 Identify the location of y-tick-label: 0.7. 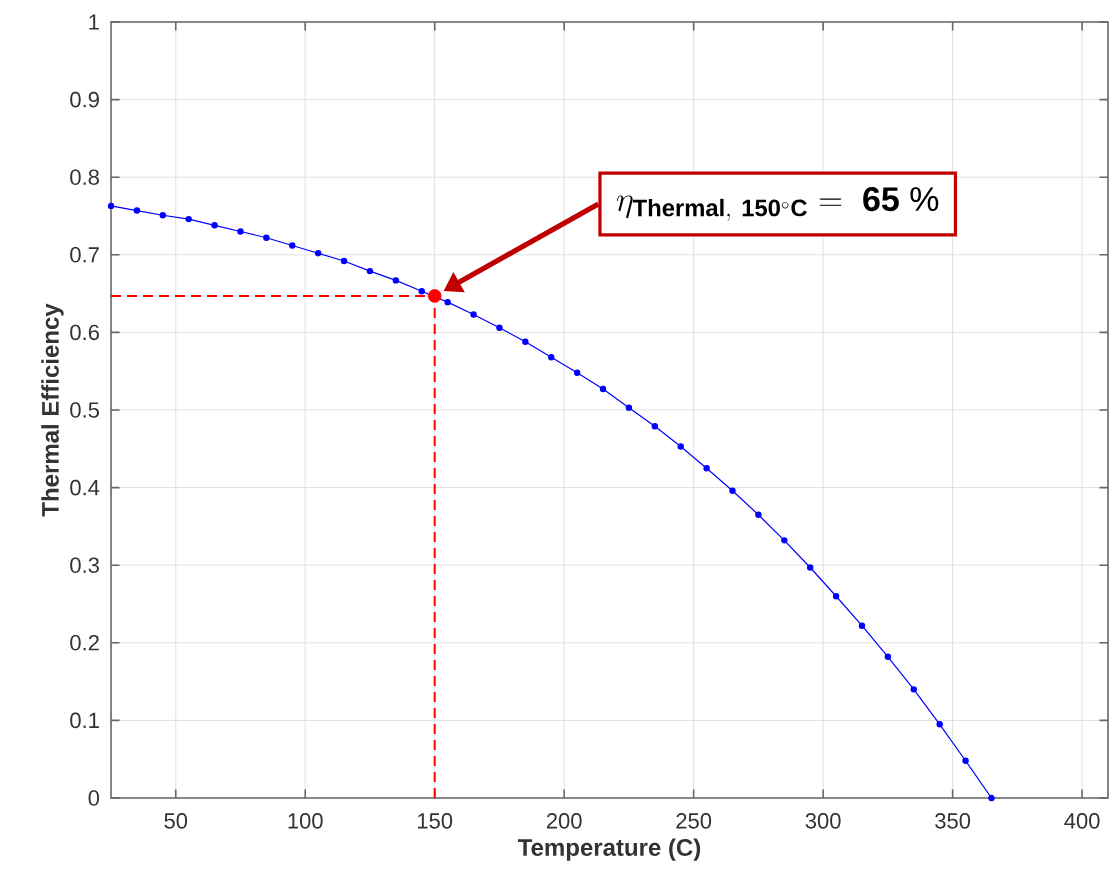
(84, 255).